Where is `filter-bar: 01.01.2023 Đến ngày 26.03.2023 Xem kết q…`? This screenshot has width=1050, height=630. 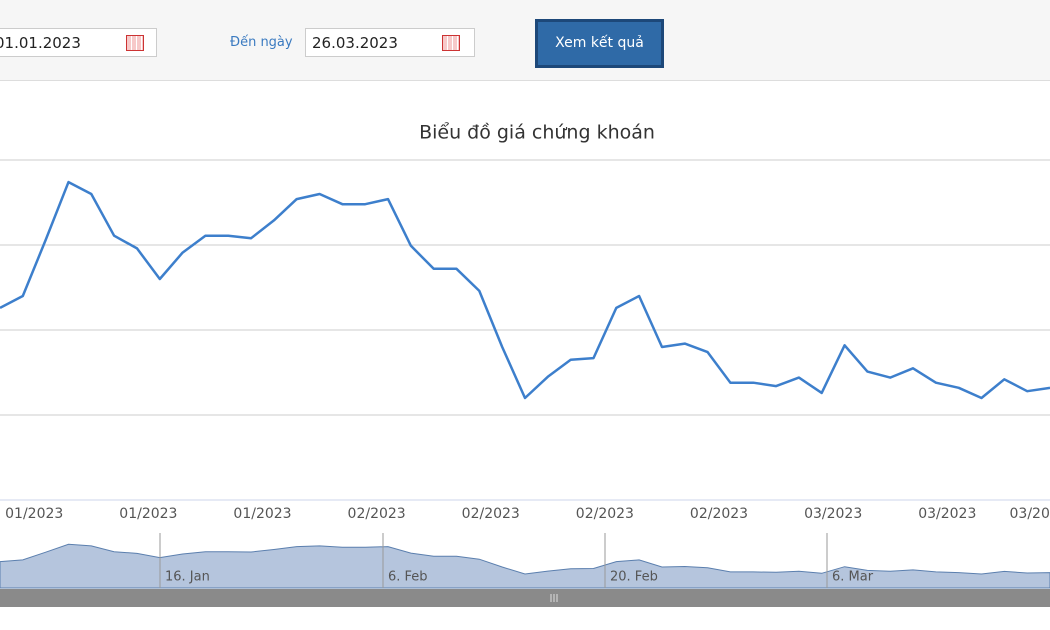 filter-bar: 01.01.2023 Đến ngày 26.03.2023 Xem kết q… is located at coordinates (525, 40).